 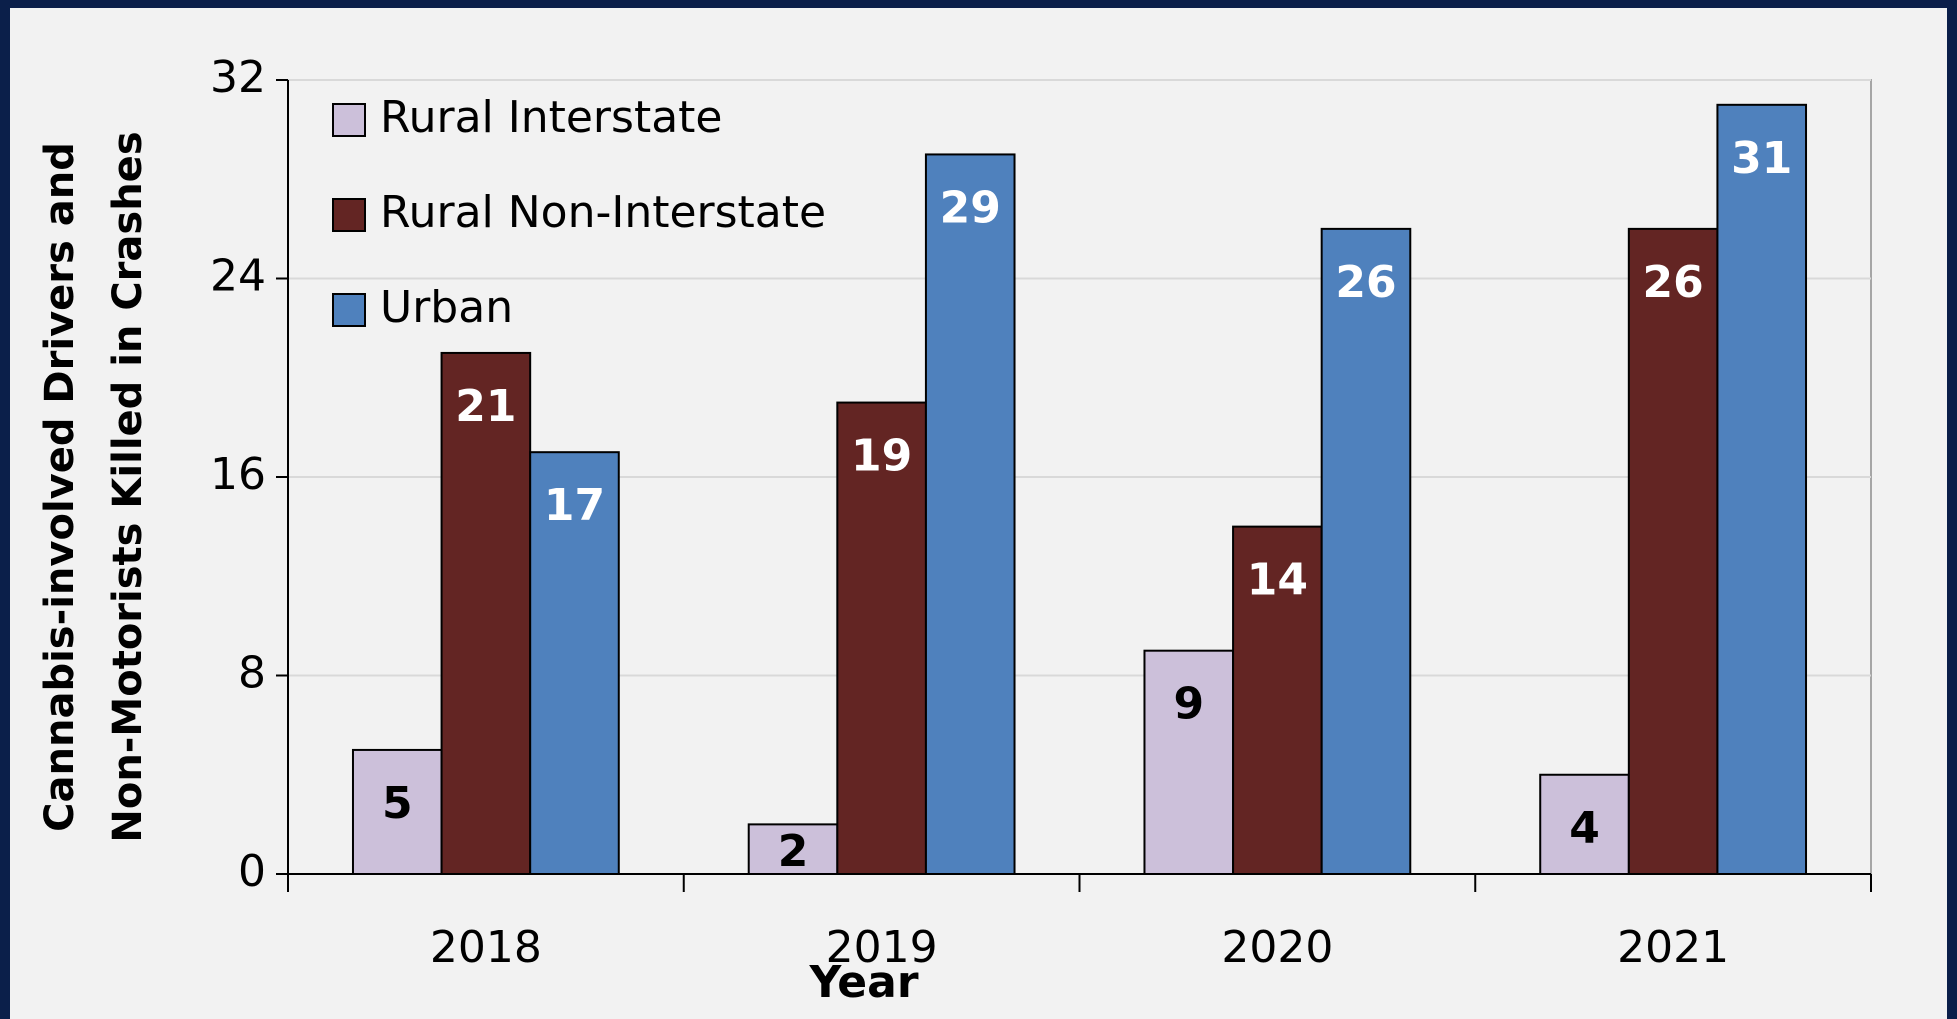 What do you see at coordinates (863, 982) in the screenshot?
I see `x-axis-title: Year` at bounding box center [863, 982].